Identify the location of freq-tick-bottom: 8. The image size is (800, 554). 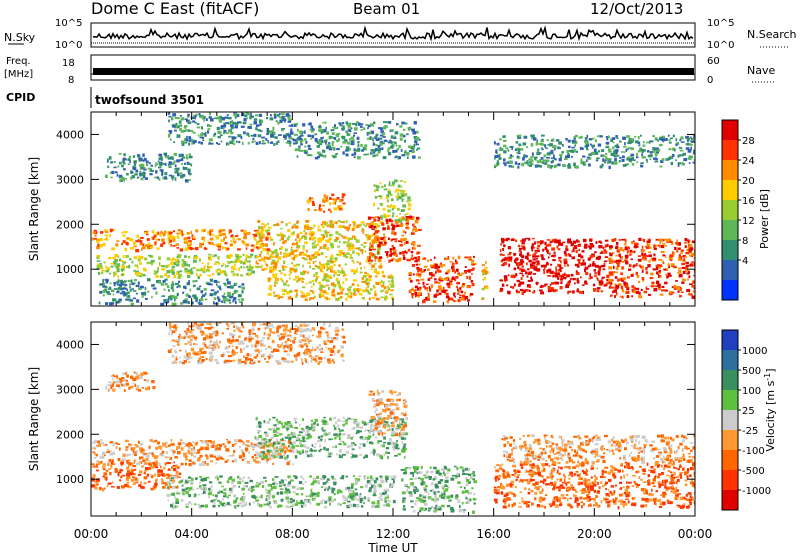
(71, 80).